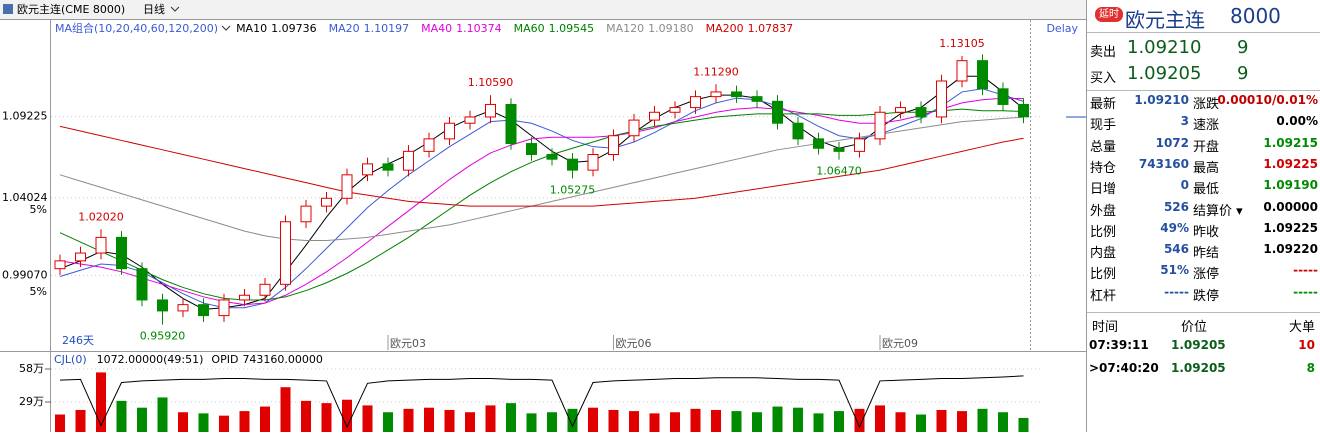 This screenshot has height=436, width=1320. What do you see at coordinates (1103, 52) in the screenshot?
I see `ask-label: 卖出` at bounding box center [1103, 52].